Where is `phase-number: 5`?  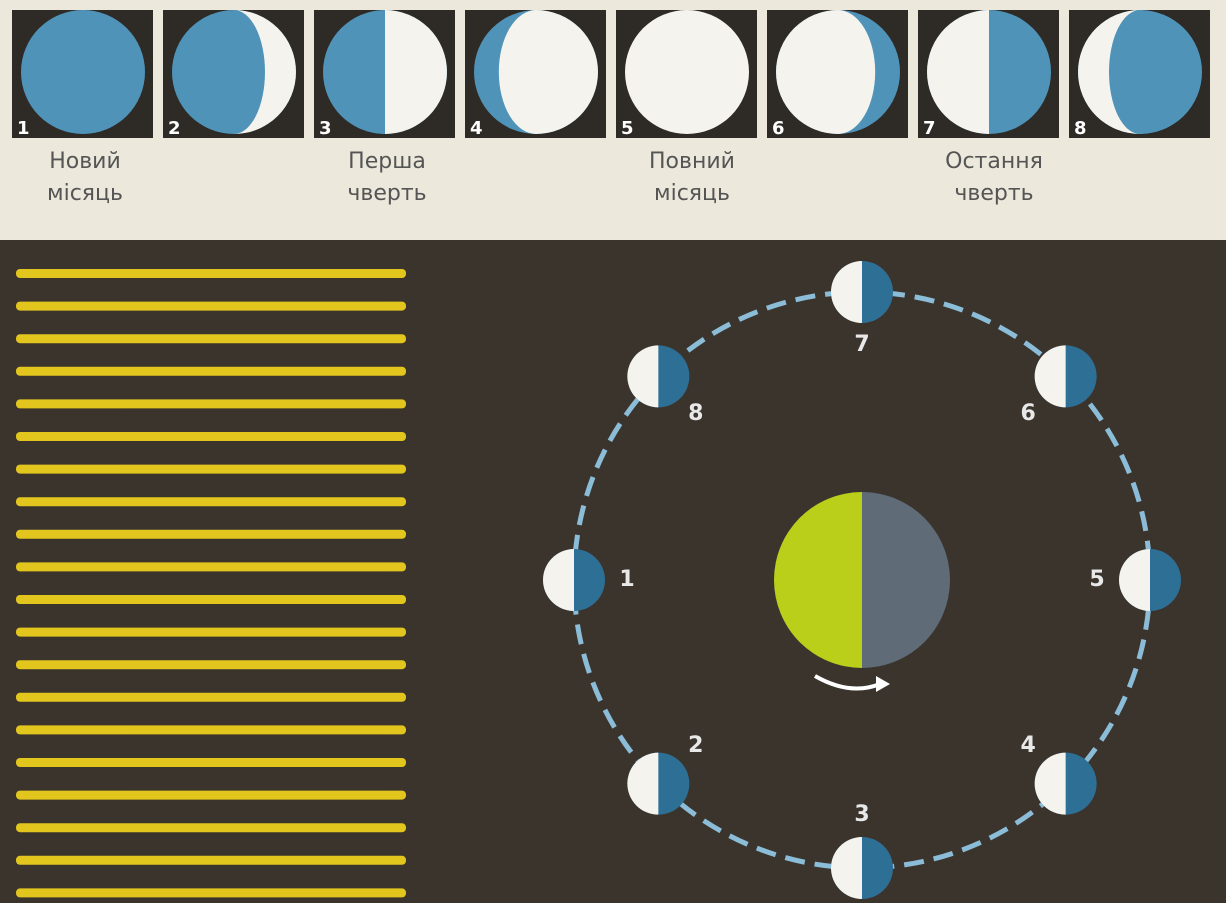 phase-number: 5 is located at coordinates (627, 128).